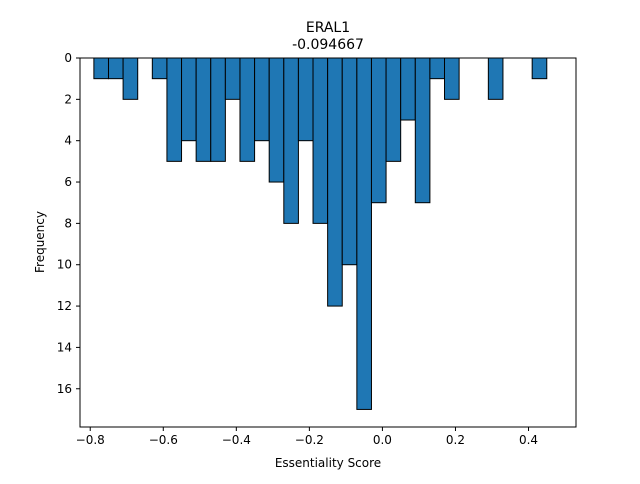 This screenshot has height=484, width=640. I want to click on x-tick-label-4: 0.0, so click(382, 440).